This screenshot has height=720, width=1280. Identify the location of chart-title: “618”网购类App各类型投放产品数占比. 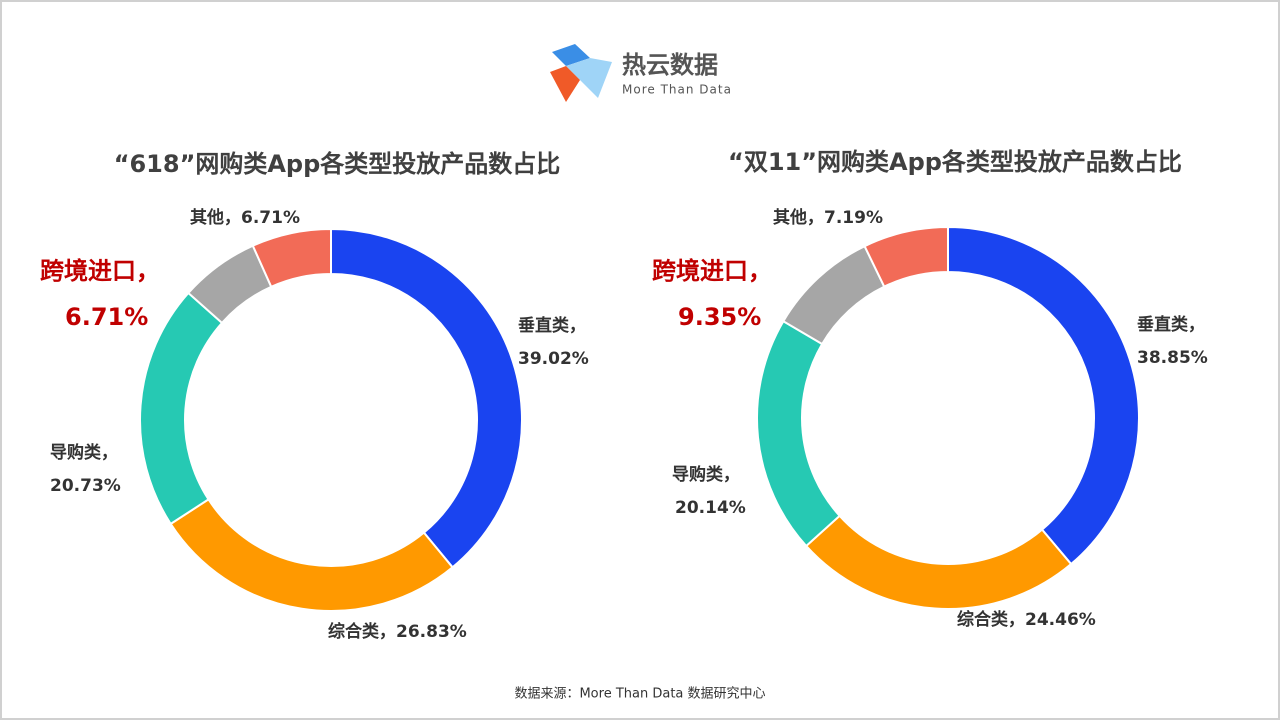
(337, 164).